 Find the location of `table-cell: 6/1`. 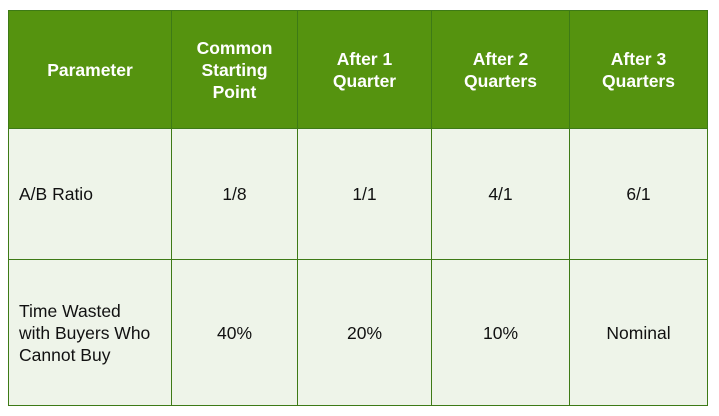

table-cell: 6/1 is located at coordinates (638, 194).